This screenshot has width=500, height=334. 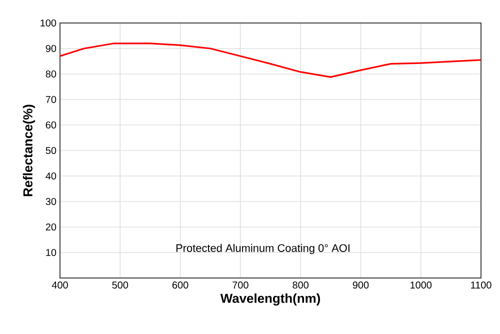 I want to click on x-tick-label: 900, so click(x=360, y=285).